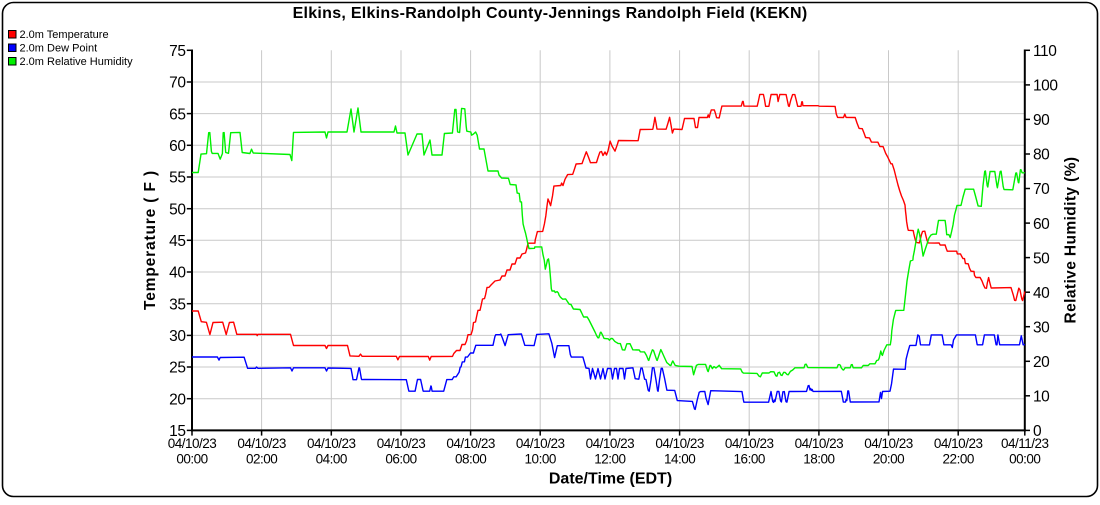 The image size is (1100, 505). What do you see at coordinates (150, 240) in the screenshot?
I see `svg-text: Temperature ( F )` at bounding box center [150, 240].